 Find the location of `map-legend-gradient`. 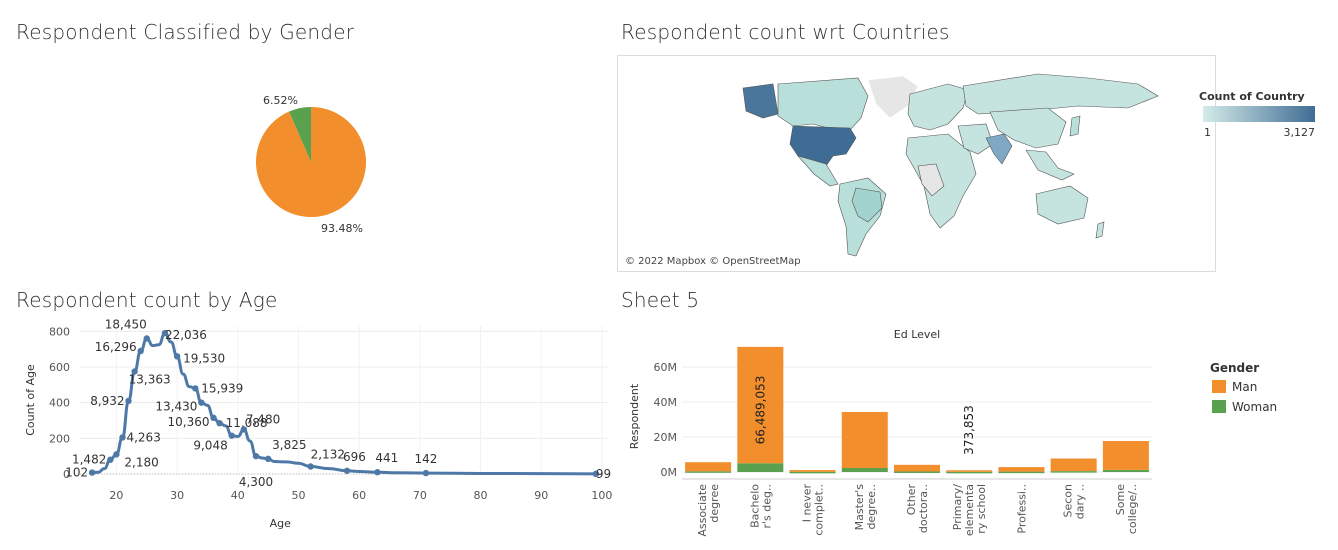

map-legend-gradient is located at coordinates (1259, 114).